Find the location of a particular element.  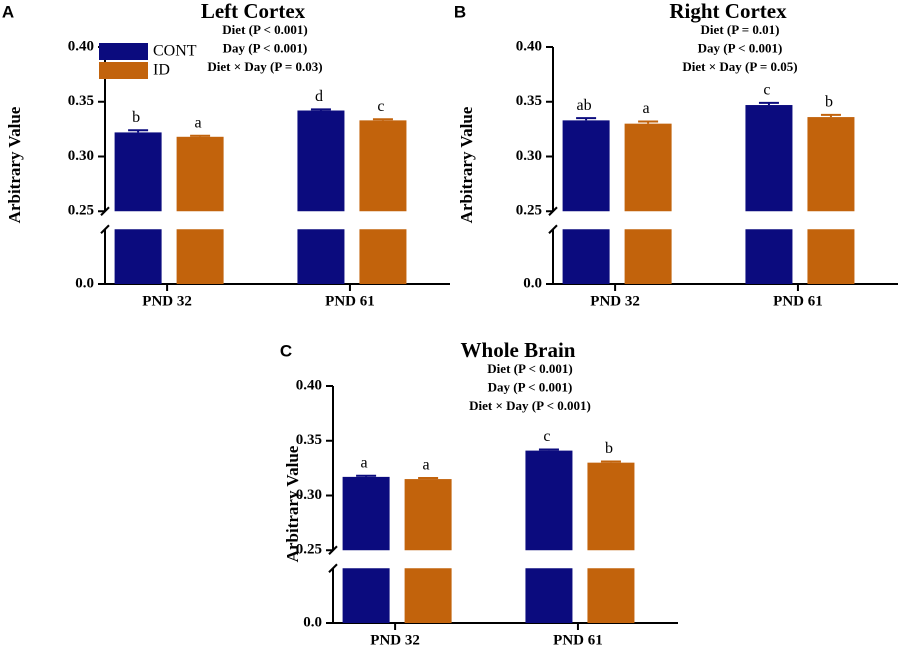

chart-title: Left Cortex is located at coordinates (253, 11).